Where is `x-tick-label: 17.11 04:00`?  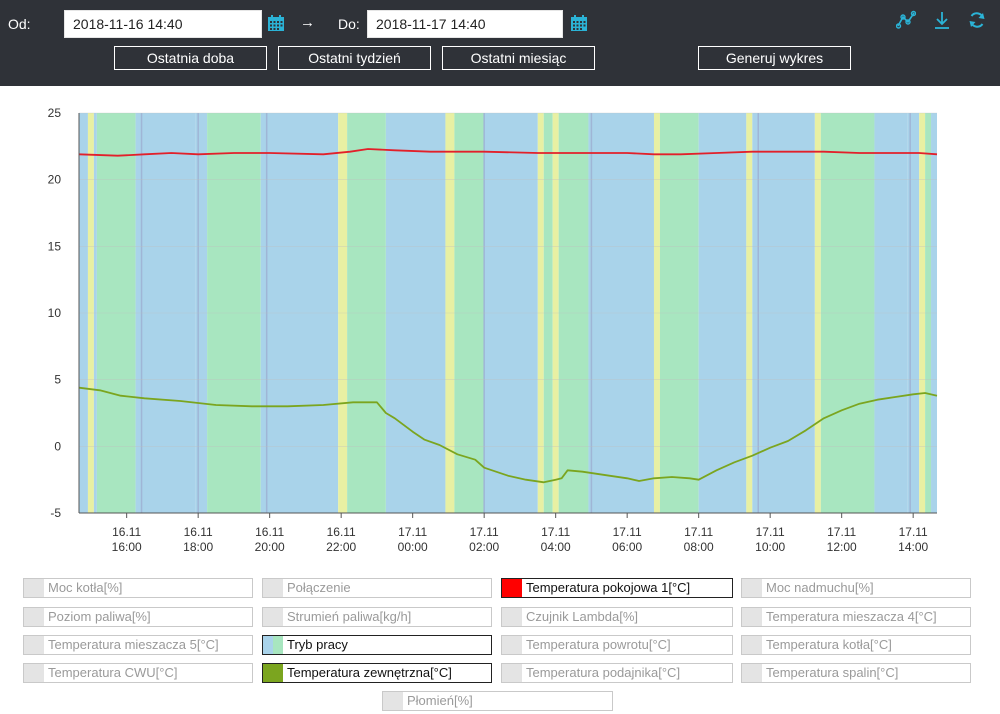 x-tick-label: 17.11 04:00 is located at coordinates (556, 539).